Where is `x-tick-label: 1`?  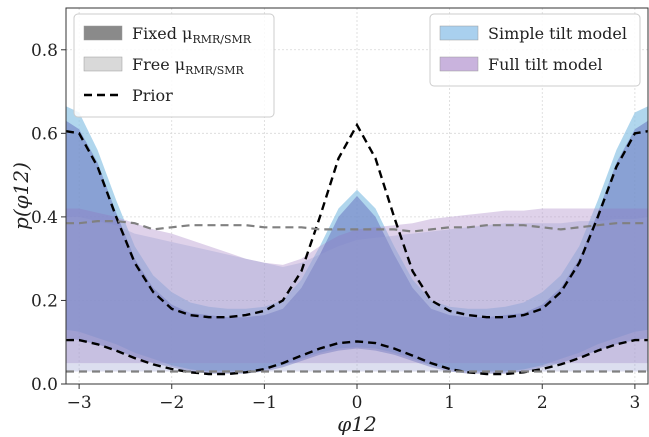 x-tick-label: 1 is located at coordinates (449, 403).